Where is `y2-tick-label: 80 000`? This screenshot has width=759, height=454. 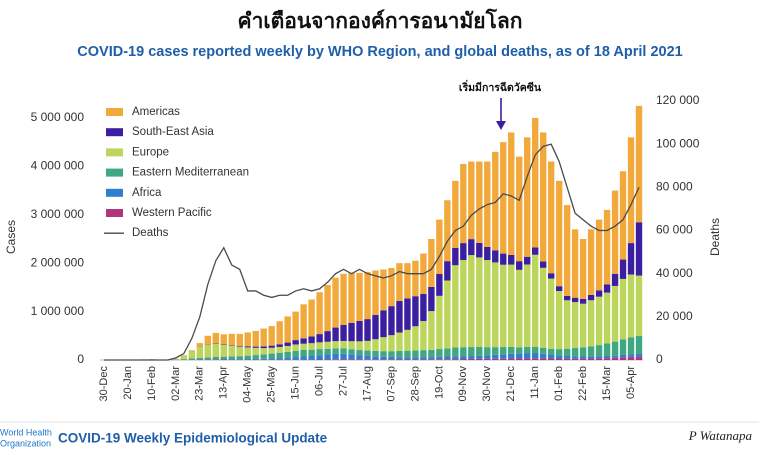
y2-tick-label: 80 000 is located at coordinates (674, 187).